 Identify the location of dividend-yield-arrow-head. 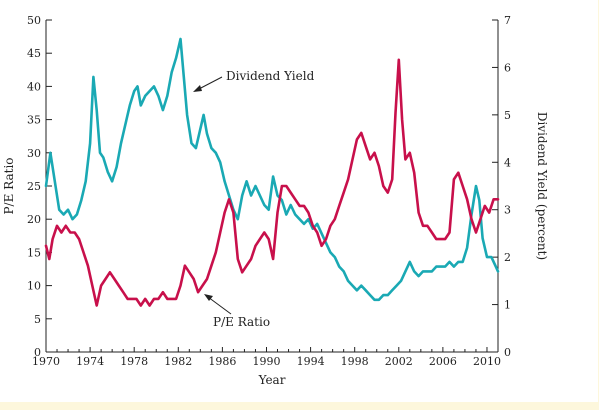
(197, 88).